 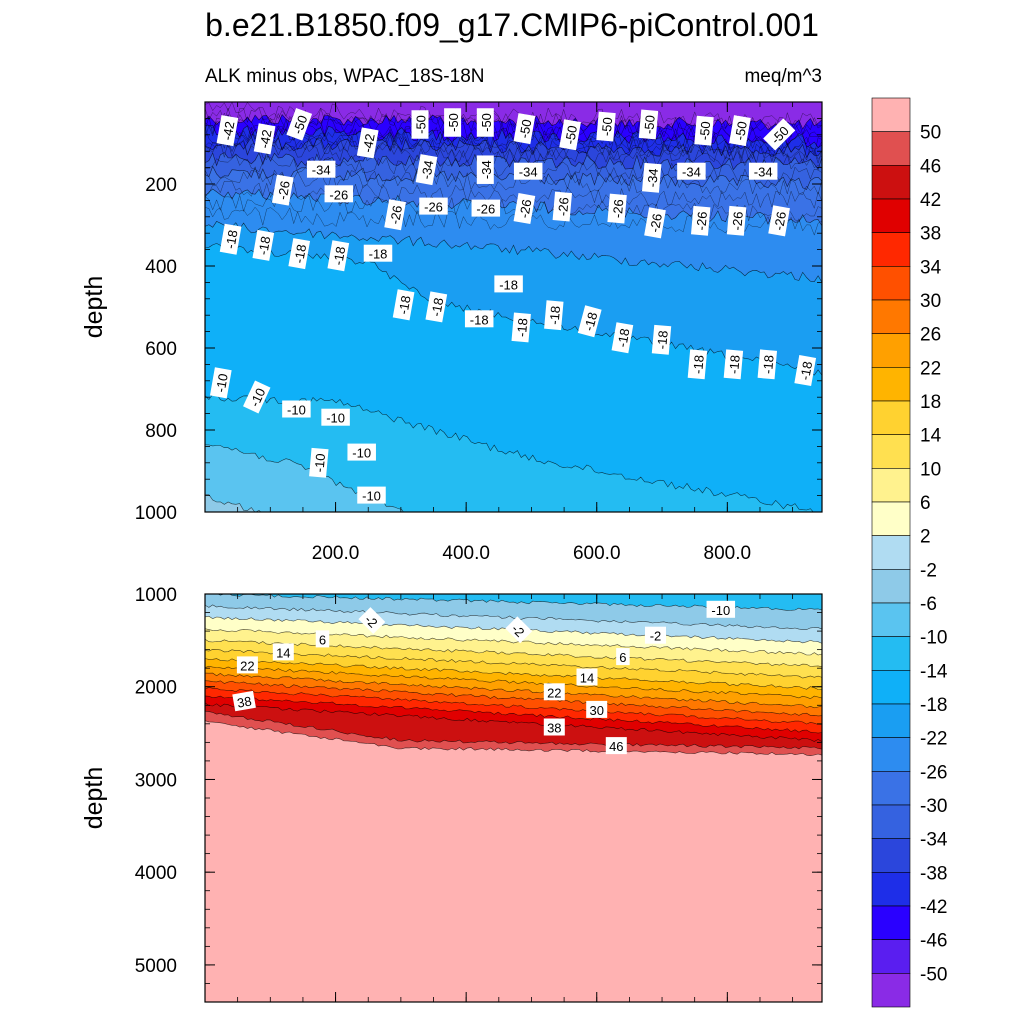 I want to click on lower-contour-label: 38, so click(x=554, y=727).